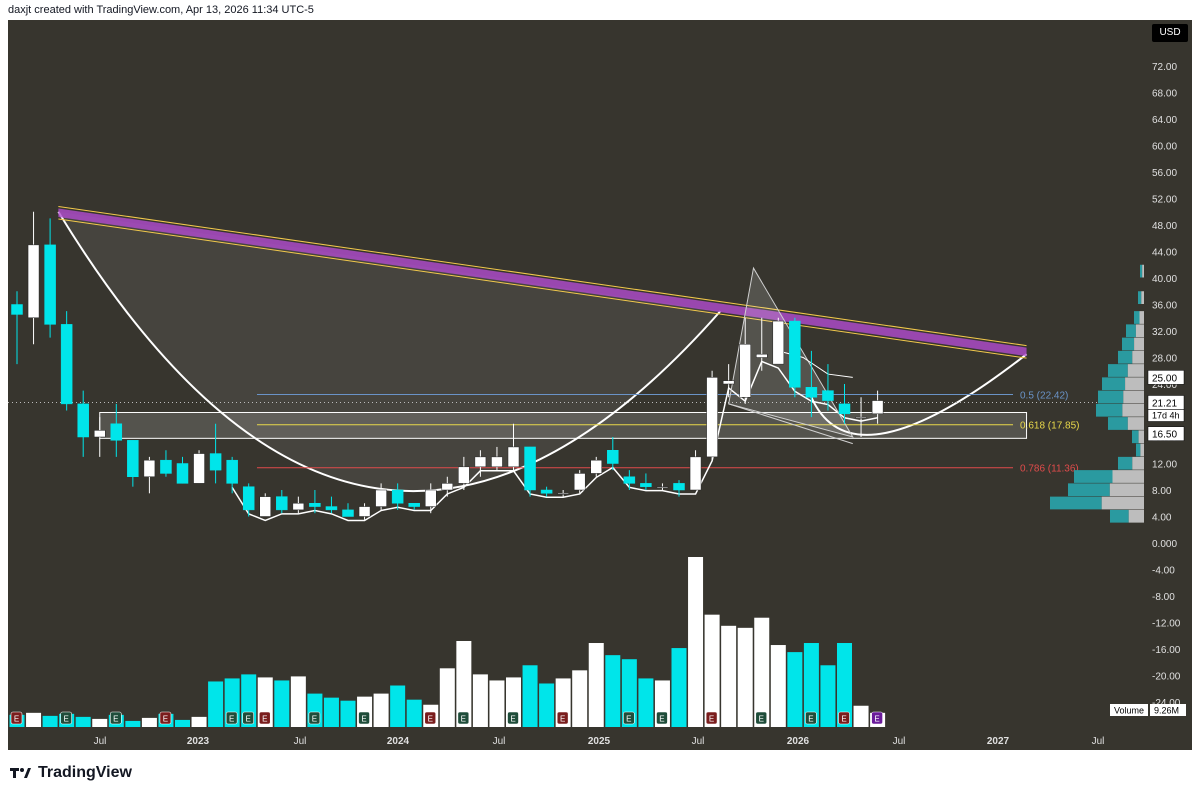 The image size is (1200, 794). I want to click on volume-legend-name: Volume, so click(1129, 711).